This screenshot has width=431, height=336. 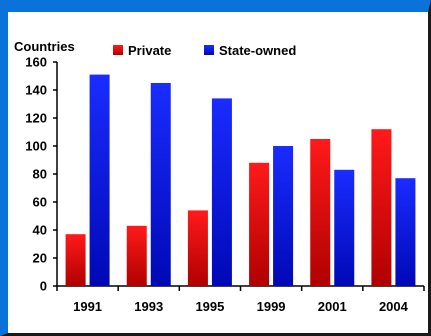 I want to click on x-axis: 1991 1993 1995 1999 2001 2004, so click(x=240, y=299).